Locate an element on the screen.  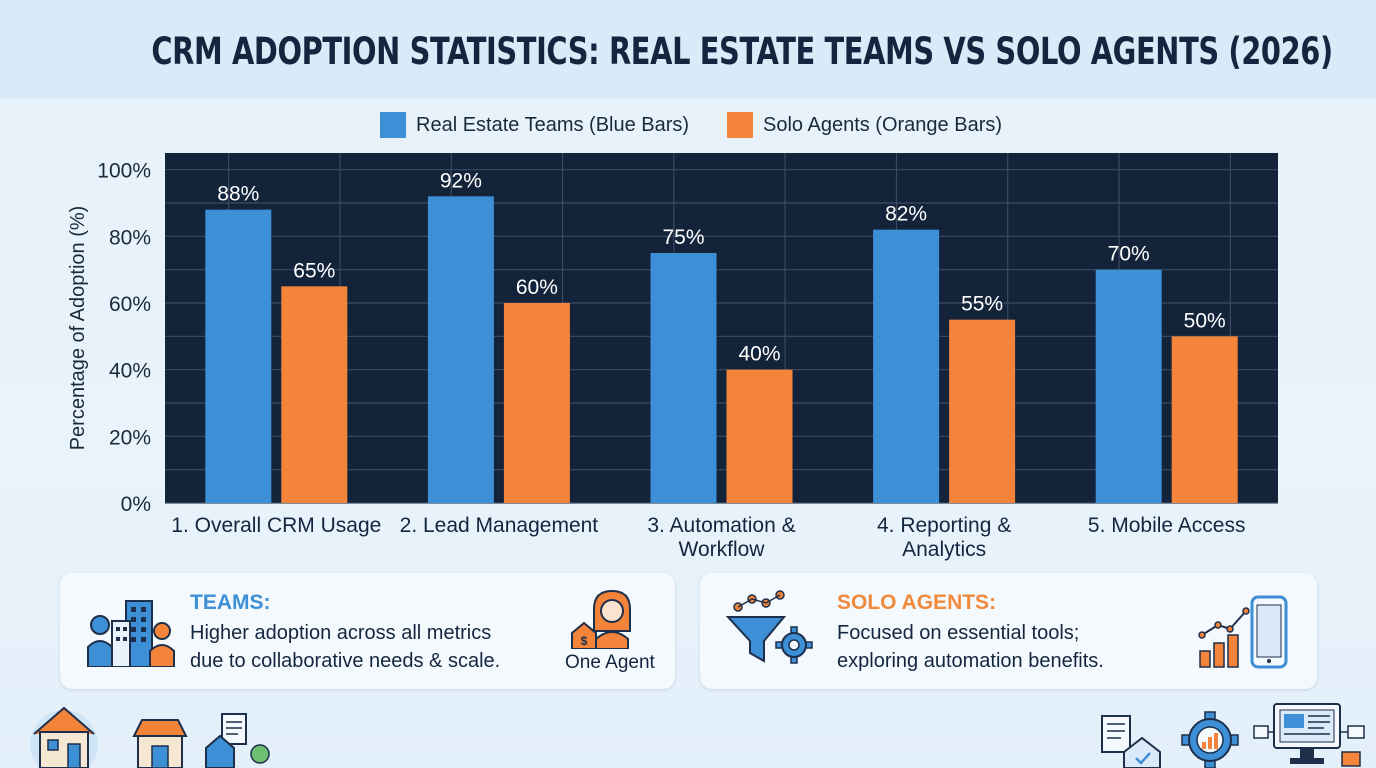
team-building-icon is located at coordinates (131, 633).